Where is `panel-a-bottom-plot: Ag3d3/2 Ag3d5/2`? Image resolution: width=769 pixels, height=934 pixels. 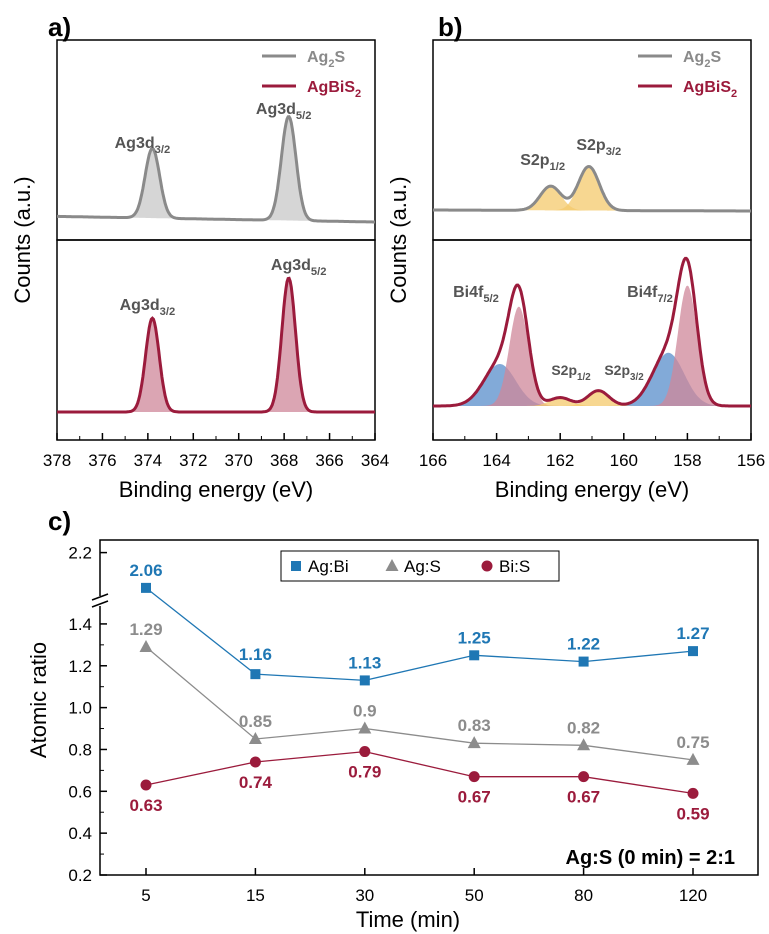
panel-a-bottom-plot: Ag3d3/2 Ag3d5/2 is located at coordinates (216, 335).